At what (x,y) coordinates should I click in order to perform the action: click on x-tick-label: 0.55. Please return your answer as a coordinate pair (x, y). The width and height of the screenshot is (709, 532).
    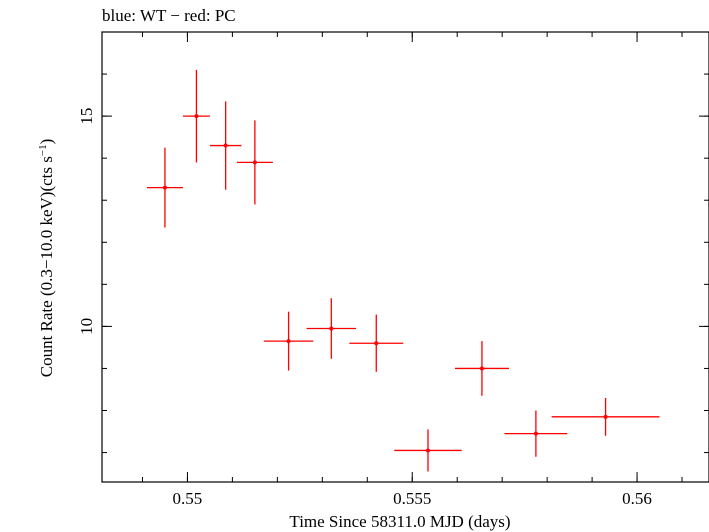
    Looking at the image, I should click on (188, 498).